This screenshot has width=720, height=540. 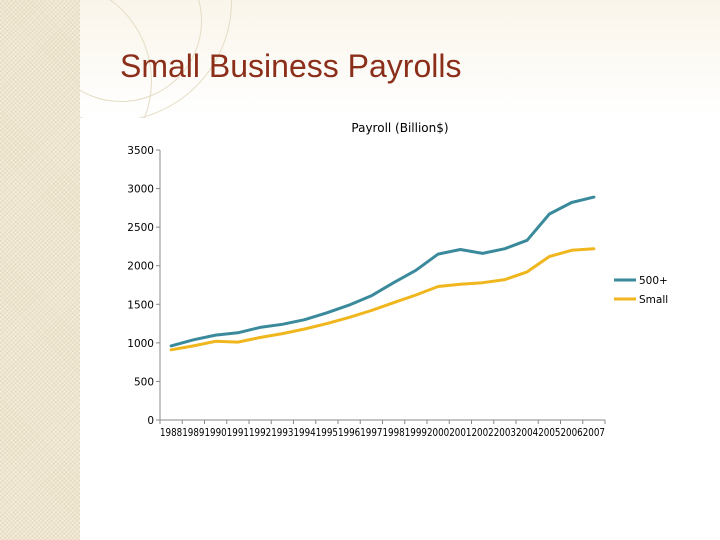 I want to click on x-tick-label: 2000, so click(x=438, y=433).